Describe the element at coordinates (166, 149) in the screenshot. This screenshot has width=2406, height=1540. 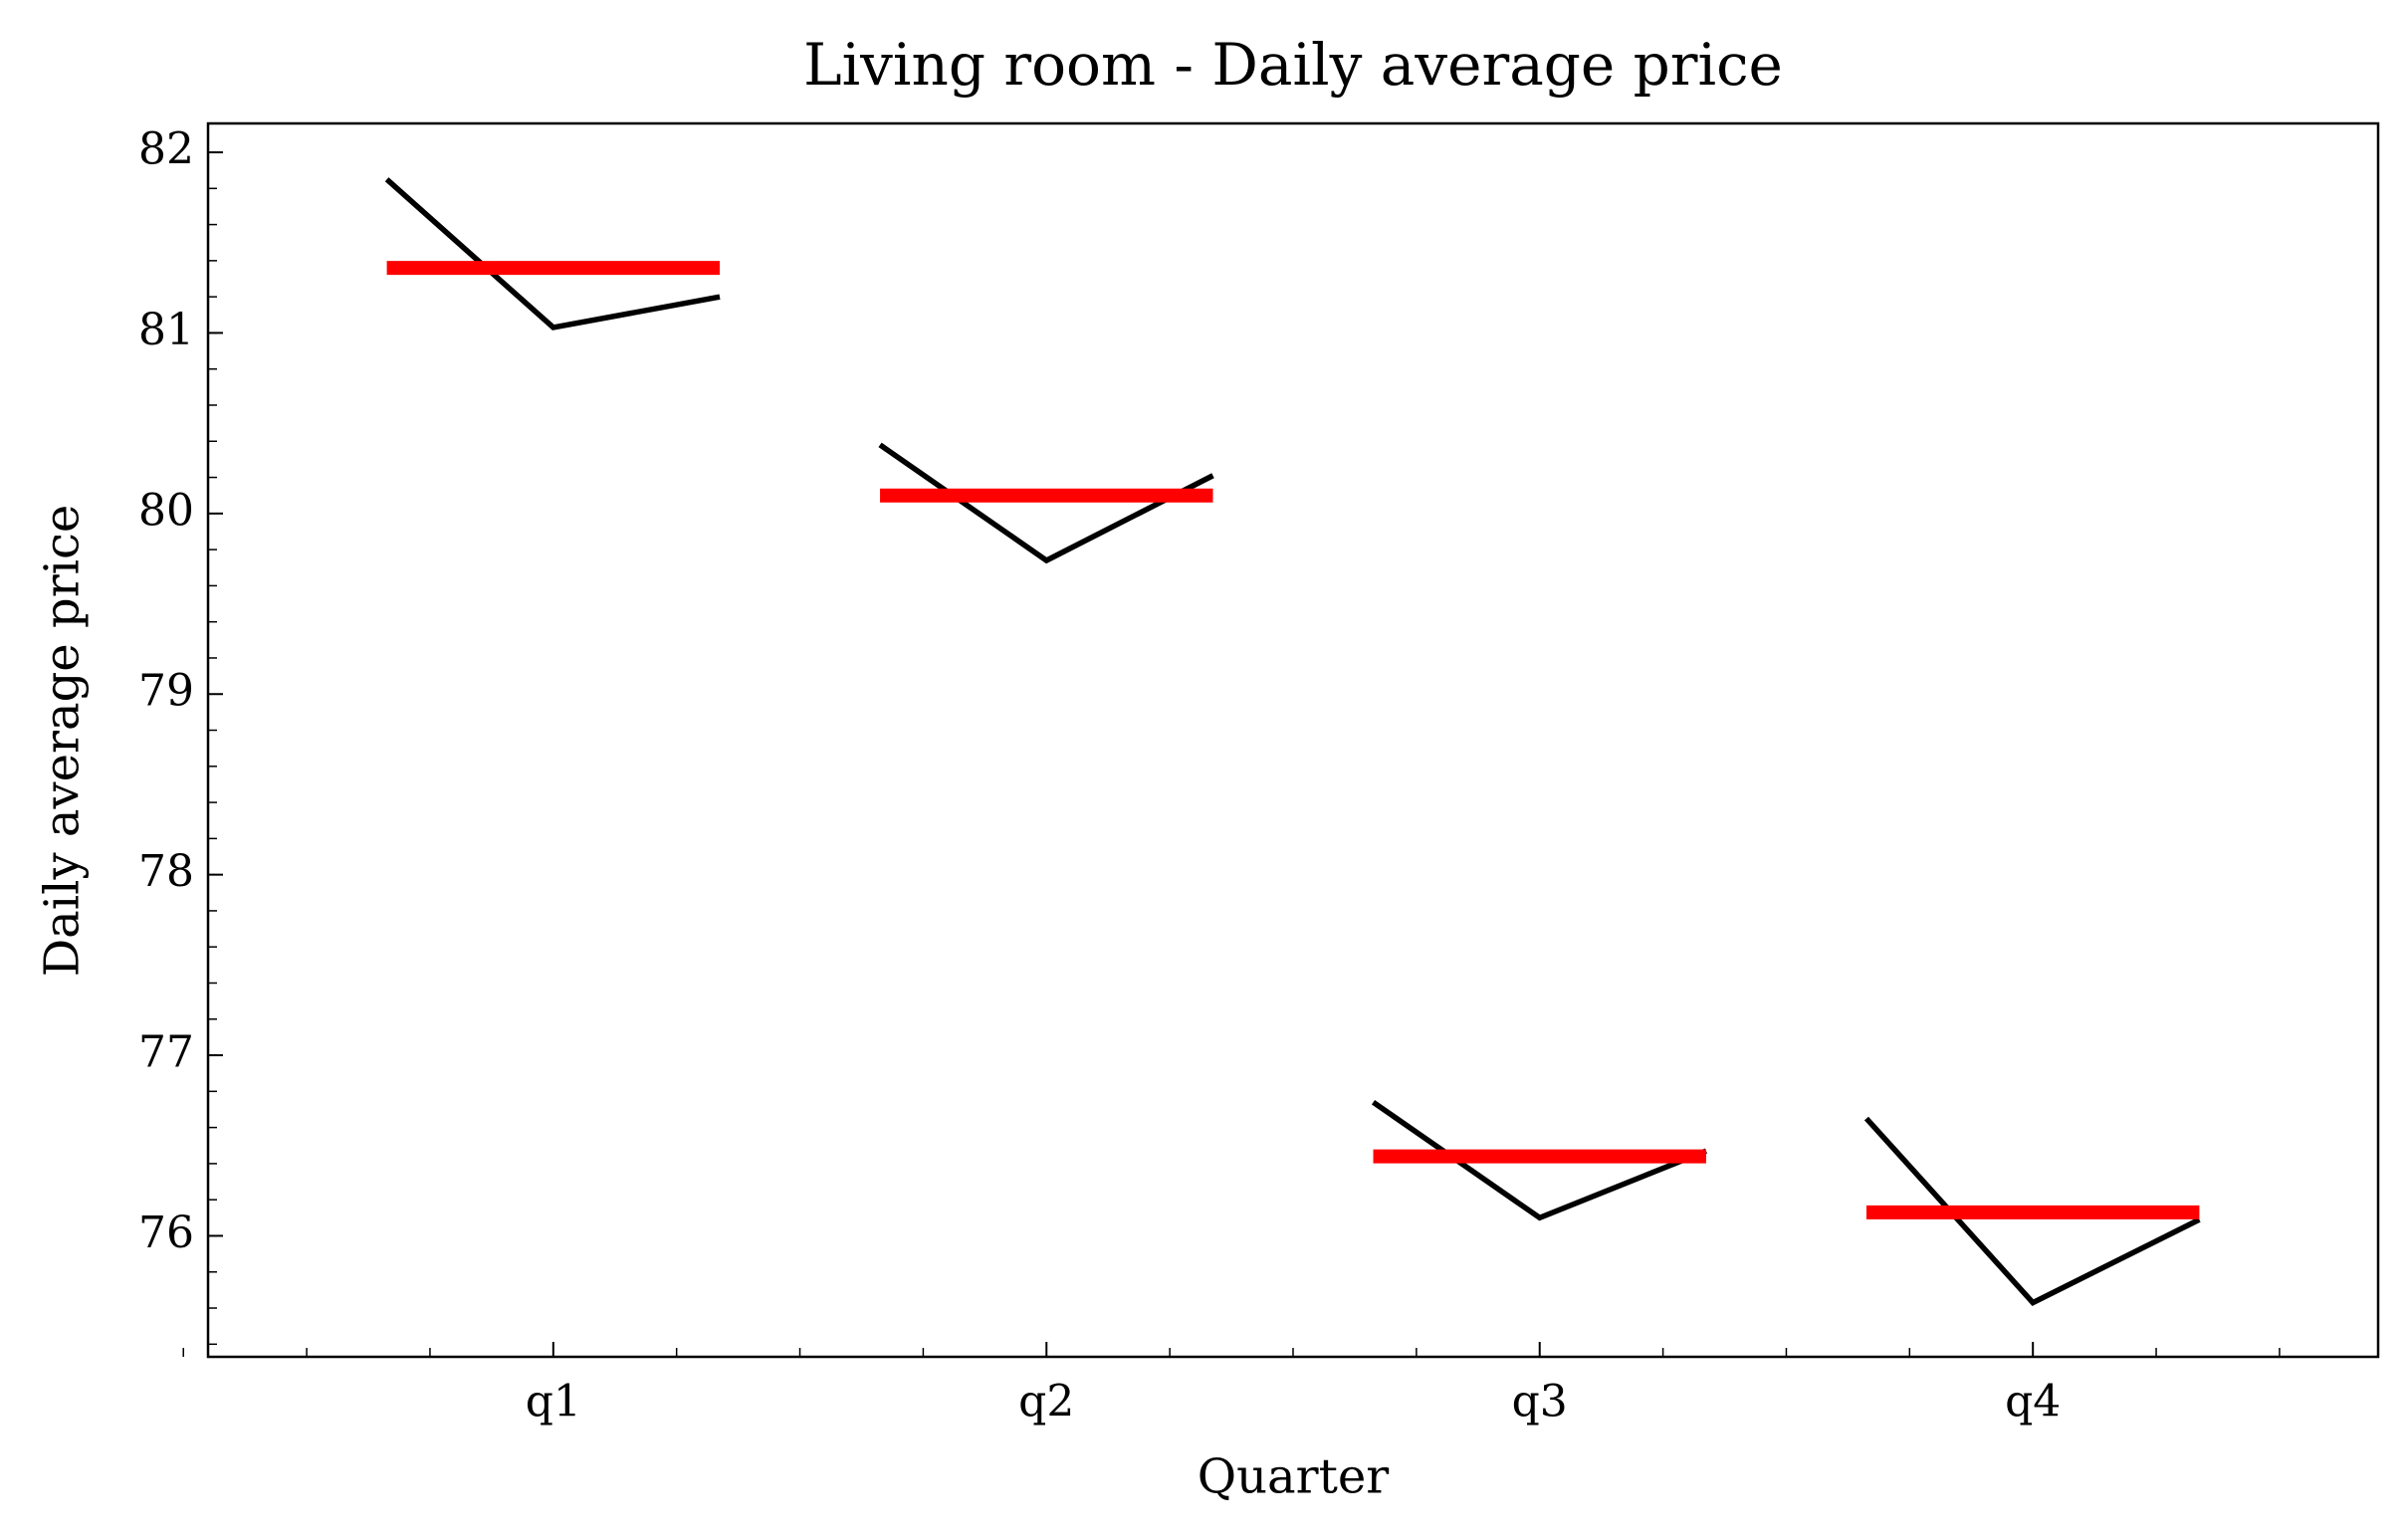
I see `y-tick-label: 82` at that location.